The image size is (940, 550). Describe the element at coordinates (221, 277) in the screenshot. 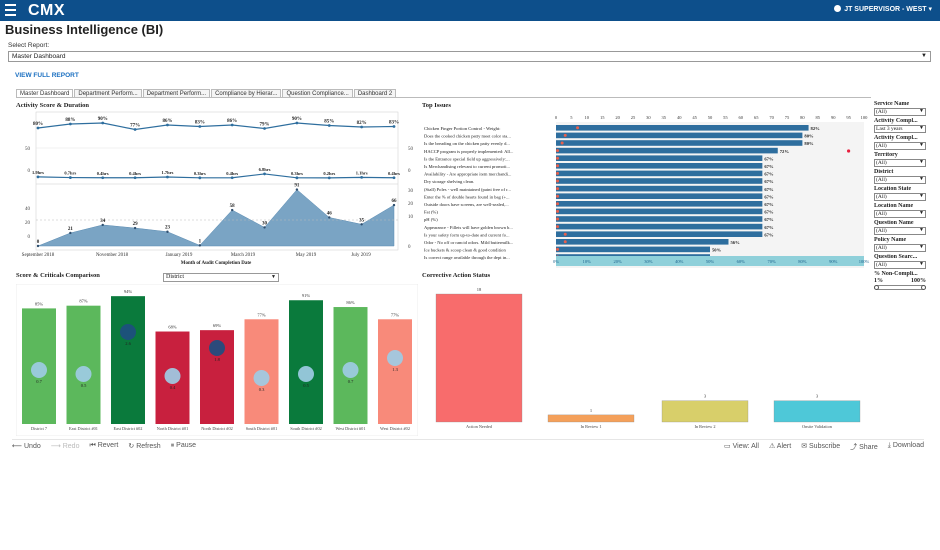

I see `score-group-dropdown: District ▼` at that location.